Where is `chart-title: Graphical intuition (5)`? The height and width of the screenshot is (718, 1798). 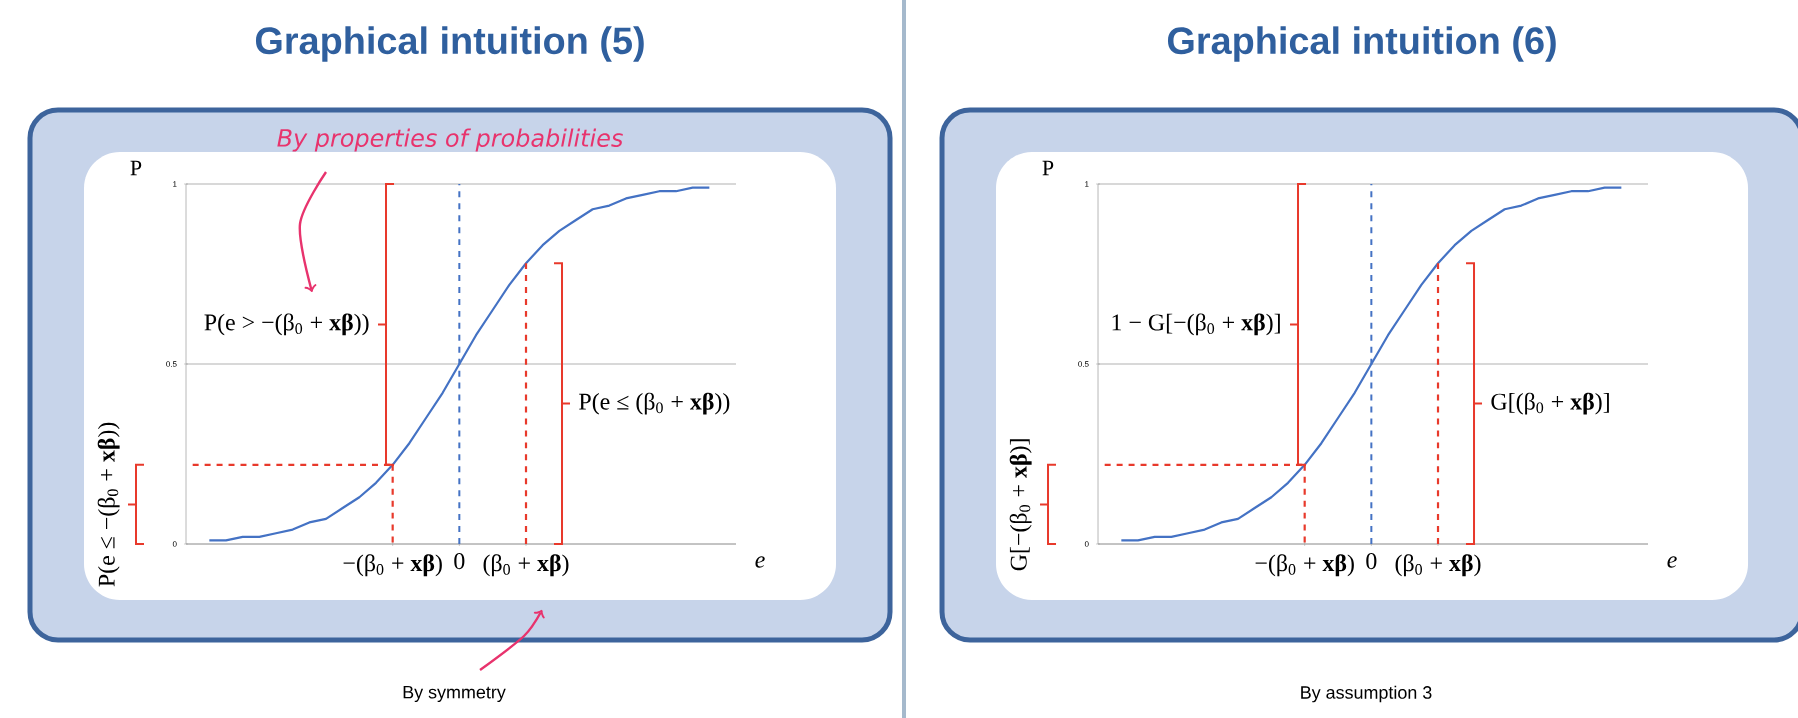 chart-title: Graphical intuition (5) is located at coordinates (449, 44).